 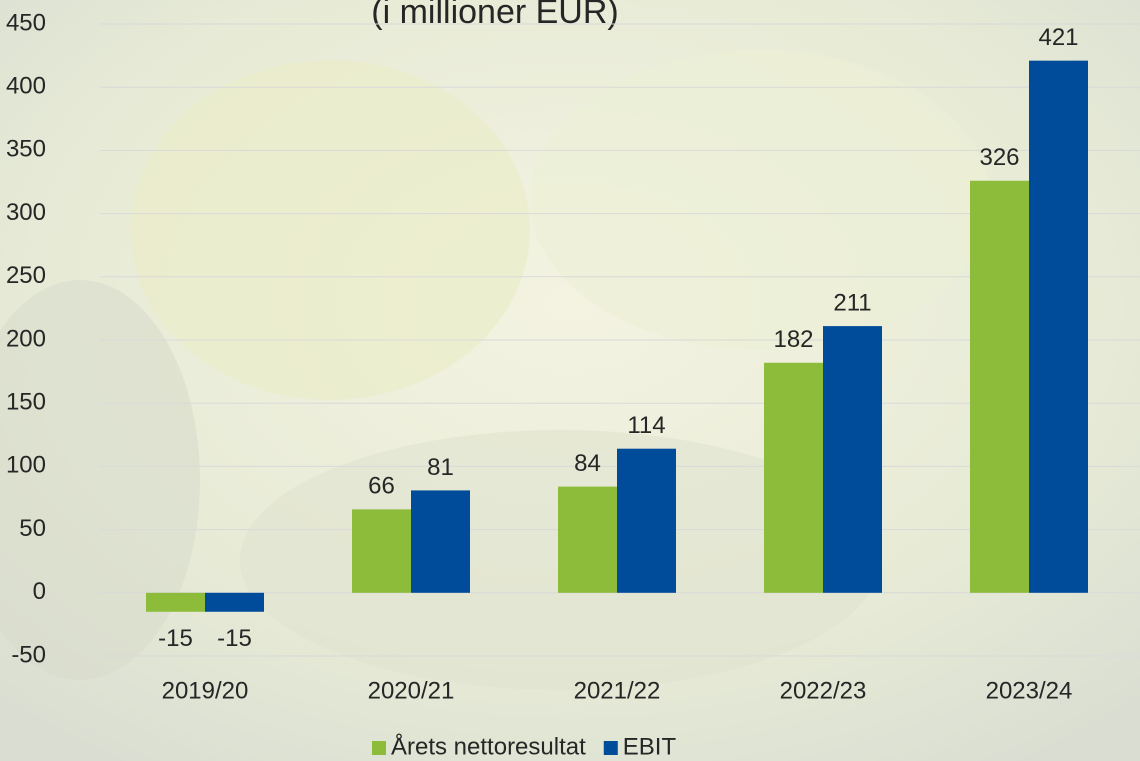 I want to click on data-label: 182, so click(x=793, y=339).